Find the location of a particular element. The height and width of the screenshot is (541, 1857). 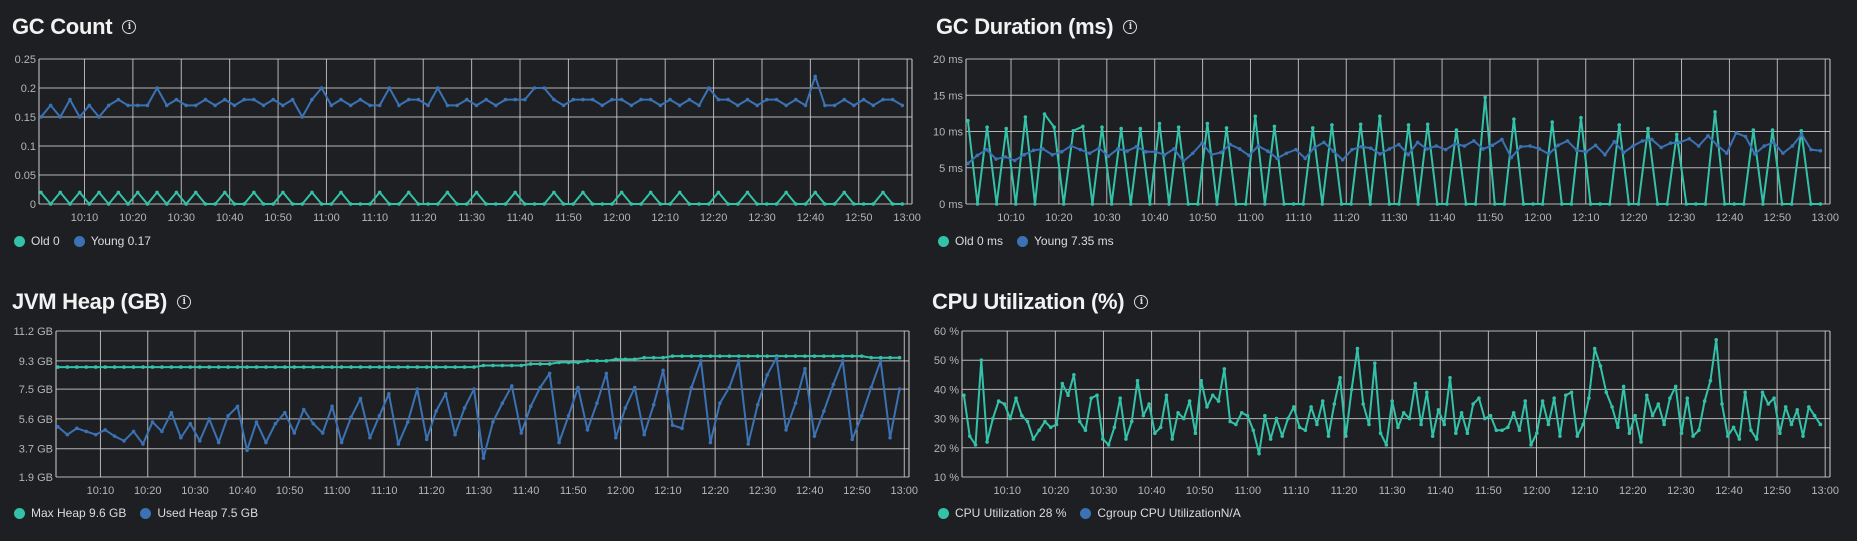

x-tick-label: 12:00 is located at coordinates (1537, 491).